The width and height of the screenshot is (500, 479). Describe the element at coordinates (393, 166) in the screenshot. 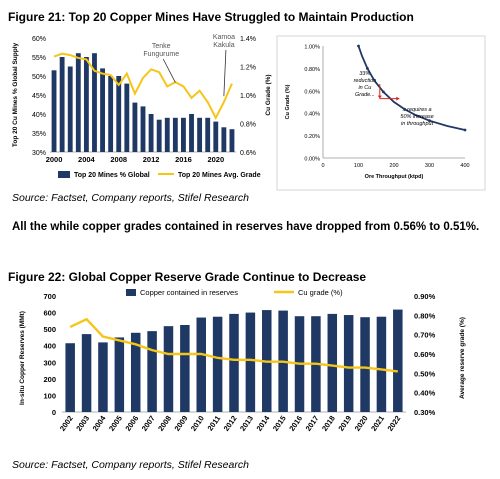

I see `x-tick-label: 200` at that location.